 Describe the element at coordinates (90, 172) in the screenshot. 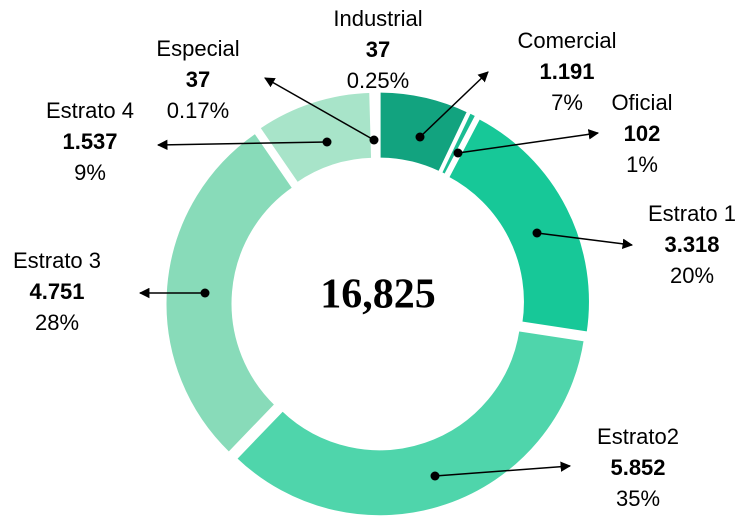

I see `label-percent: 9%` at that location.